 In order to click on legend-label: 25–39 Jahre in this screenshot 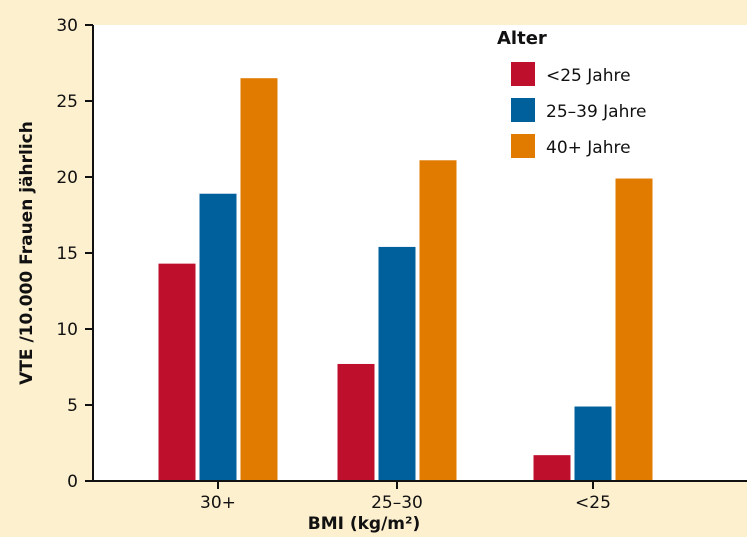, I will do `click(596, 112)`.